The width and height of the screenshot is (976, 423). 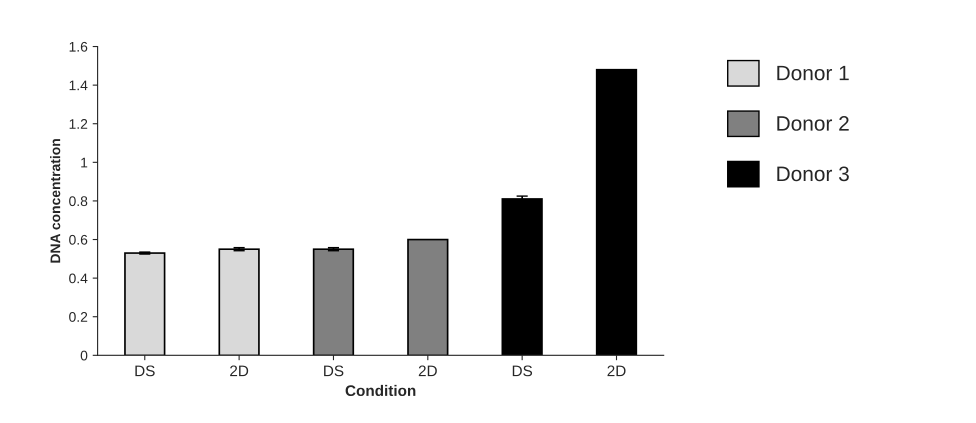 What do you see at coordinates (79, 85) in the screenshot?
I see `y-tick-label: 1.4` at bounding box center [79, 85].